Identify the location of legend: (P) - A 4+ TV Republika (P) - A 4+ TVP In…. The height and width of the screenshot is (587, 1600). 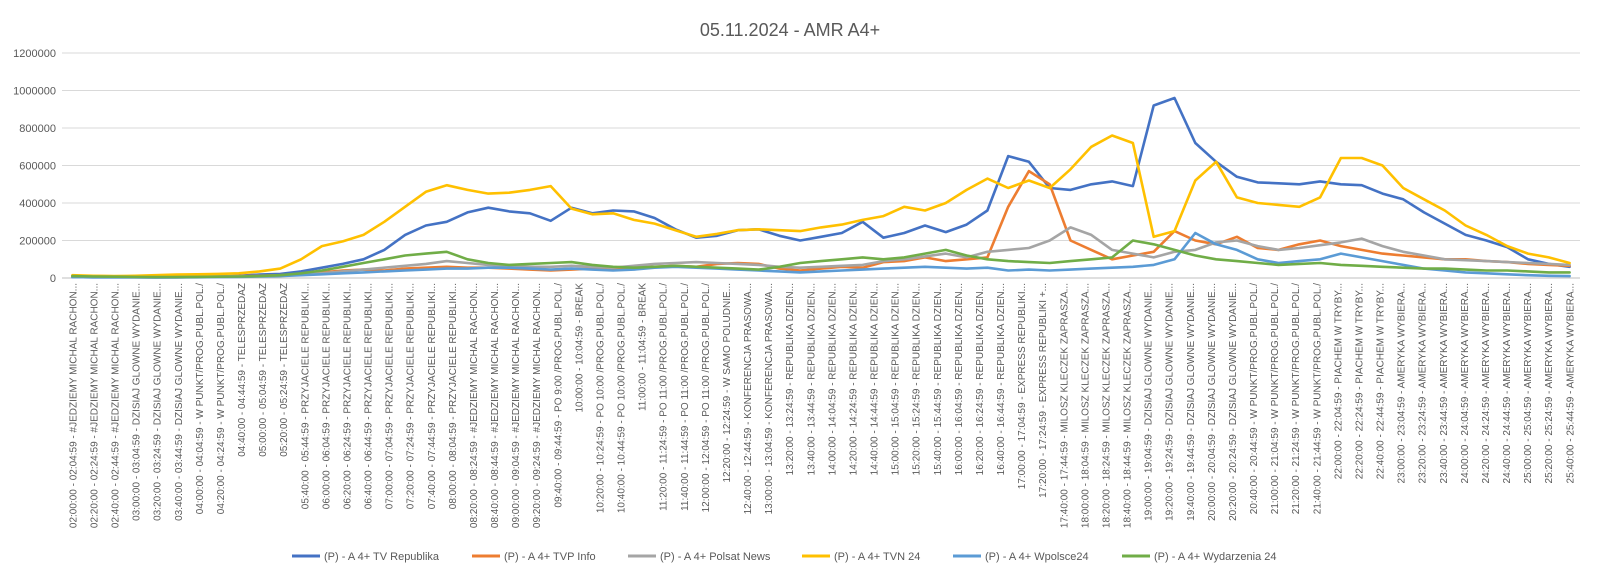
(784, 557).